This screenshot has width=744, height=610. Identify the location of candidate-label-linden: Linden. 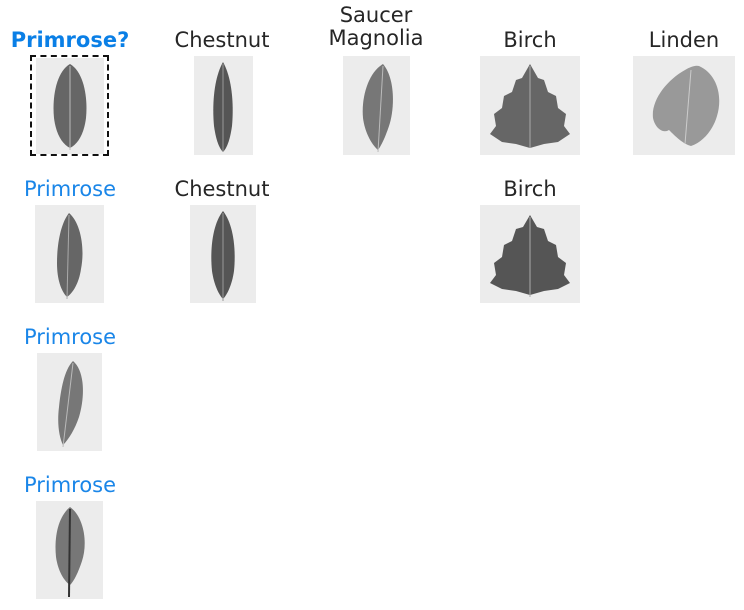
(684, 40).